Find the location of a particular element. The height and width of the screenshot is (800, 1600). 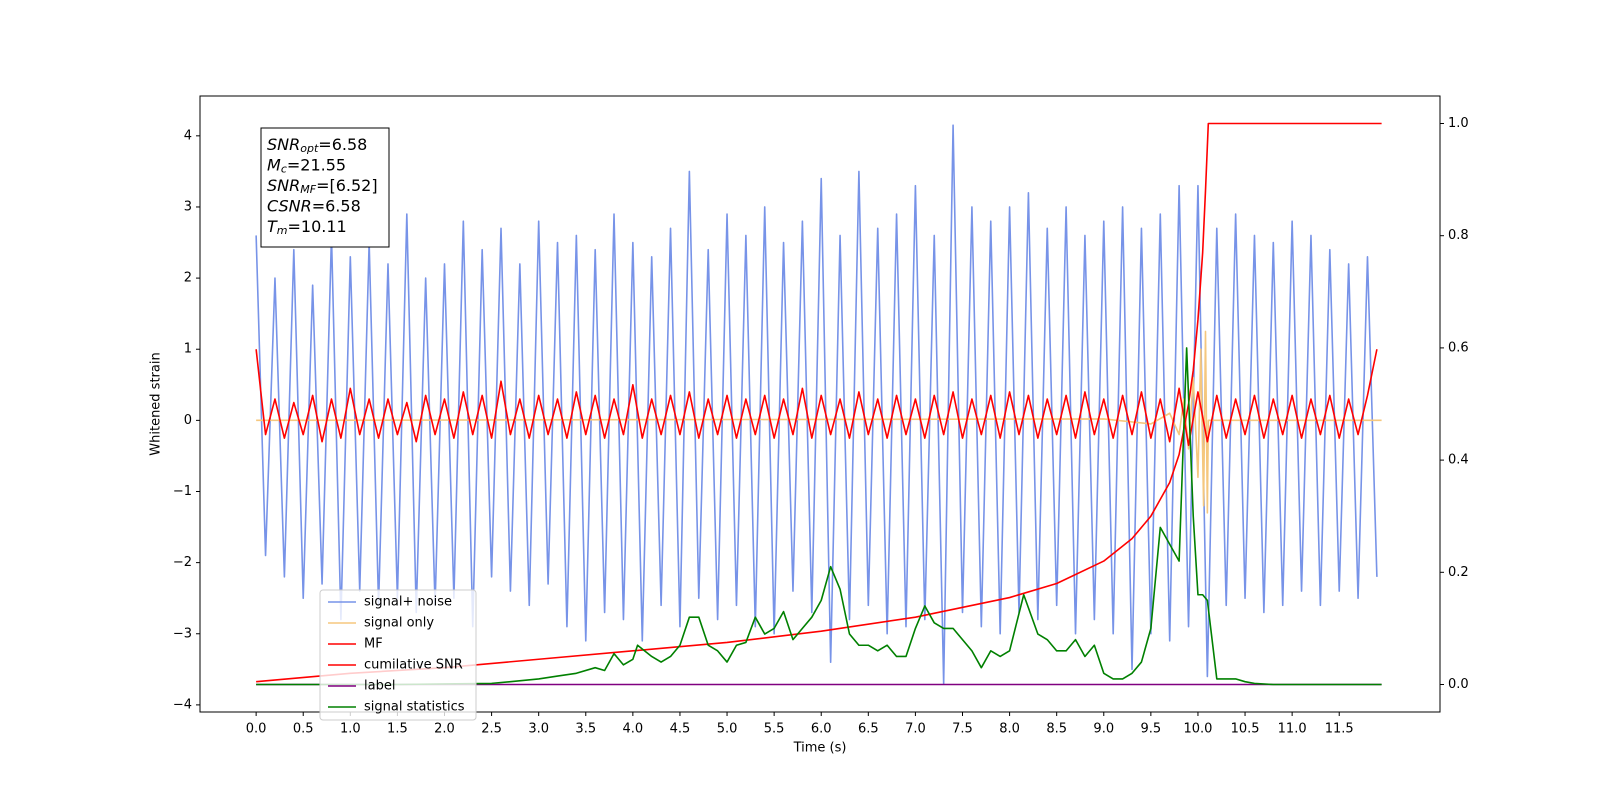

y-tick-label: −1 is located at coordinates (182, 491).